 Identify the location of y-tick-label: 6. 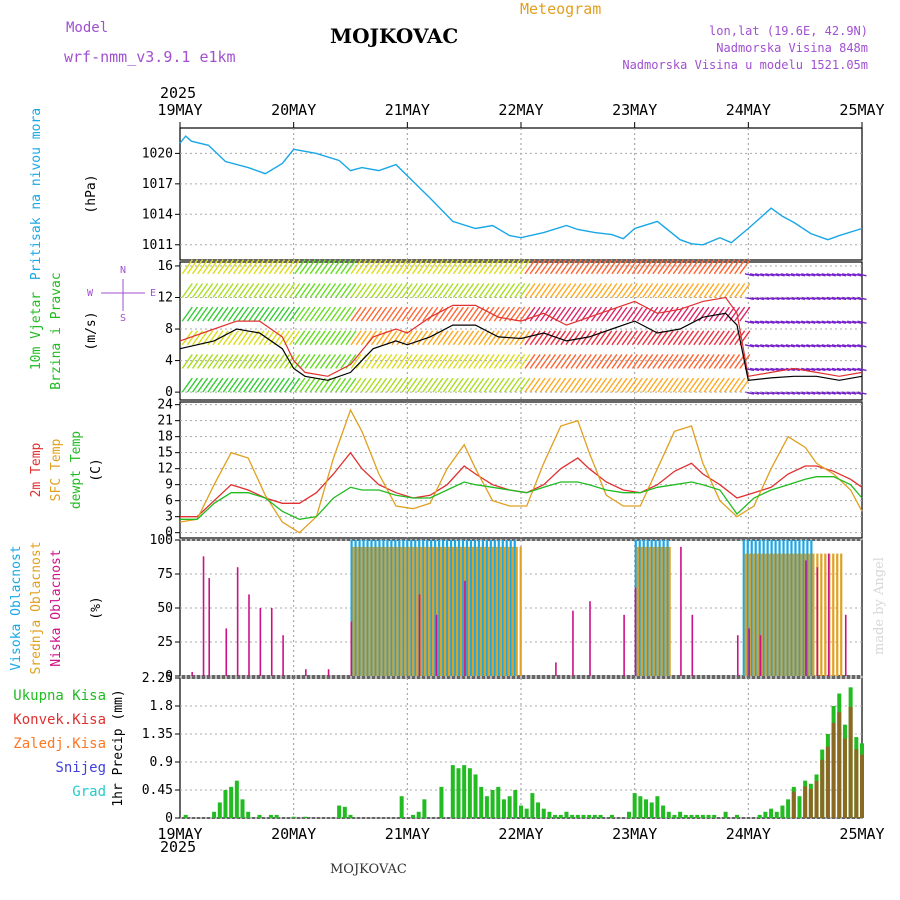
(169, 501).